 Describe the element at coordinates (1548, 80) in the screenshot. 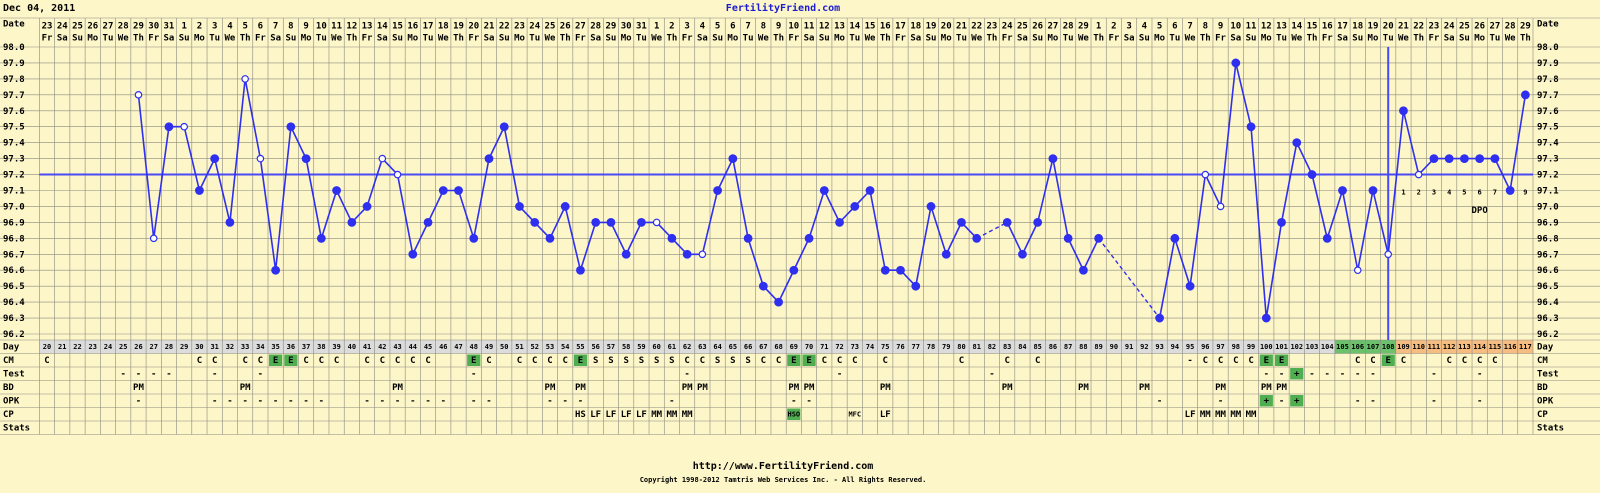

I see `y-tick-label-right: 97.8` at that location.